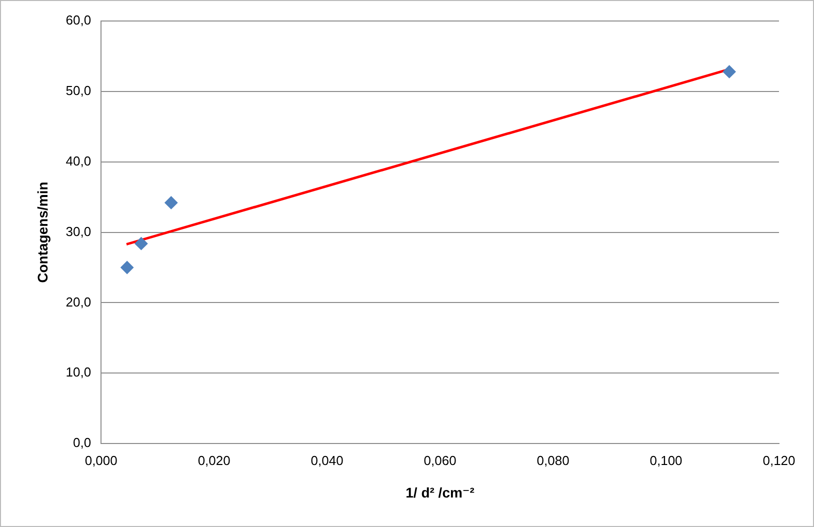 The height and width of the screenshot is (527, 814). What do you see at coordinates (42, 232) in the screenshot?
I see `y-axis-title: Contagens/min` at bounding box center [42, 232].